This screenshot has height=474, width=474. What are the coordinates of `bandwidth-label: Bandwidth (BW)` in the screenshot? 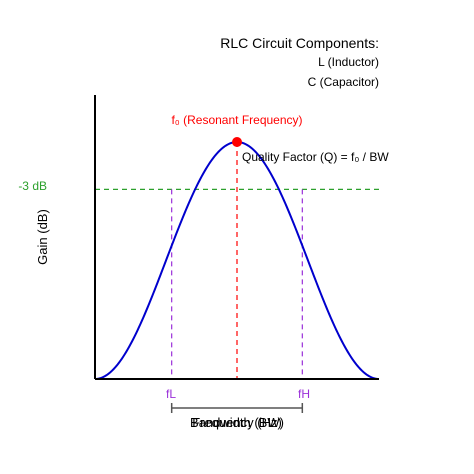 It's located at (237, 422).